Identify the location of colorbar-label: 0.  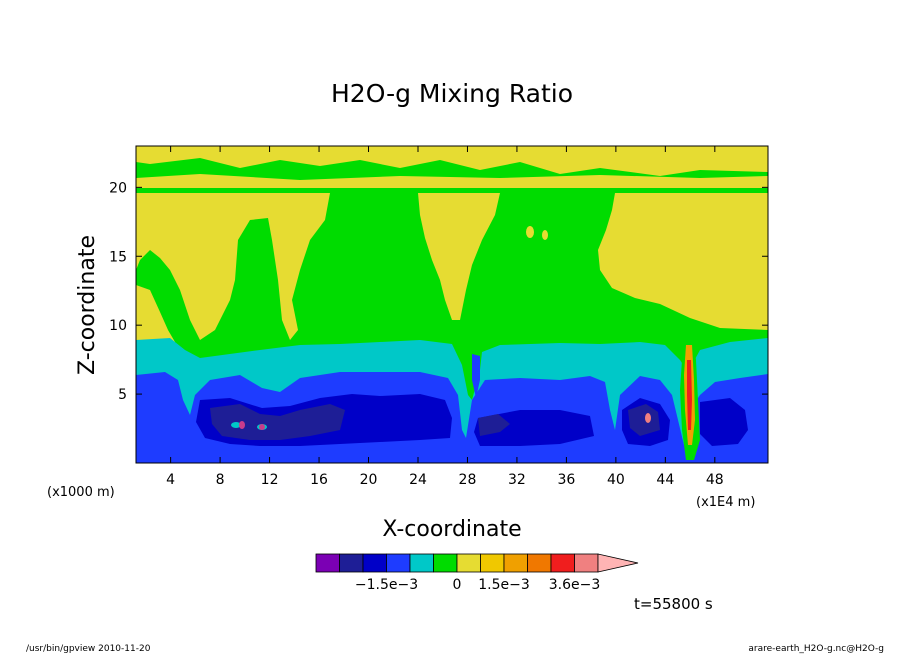
(457, 585).